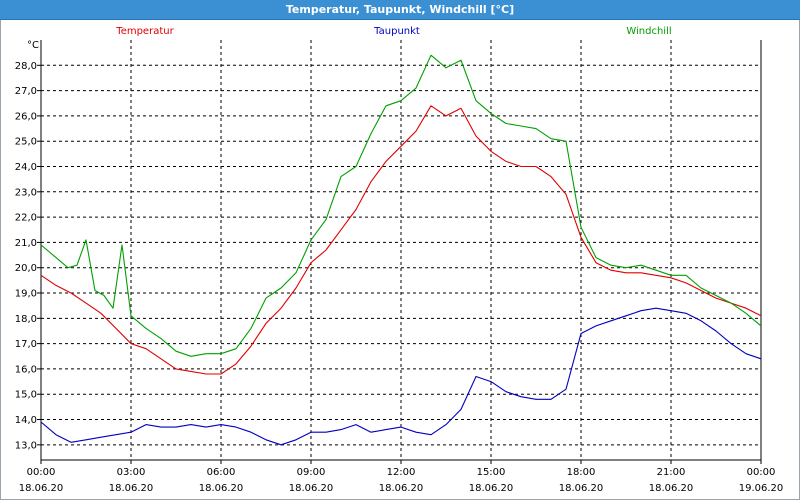 The height and width of the screenshot is (500, 800). Describe the element at coordinates (221, 472) in the screenshot. I see `x-tick-time: 06:00` at that location.